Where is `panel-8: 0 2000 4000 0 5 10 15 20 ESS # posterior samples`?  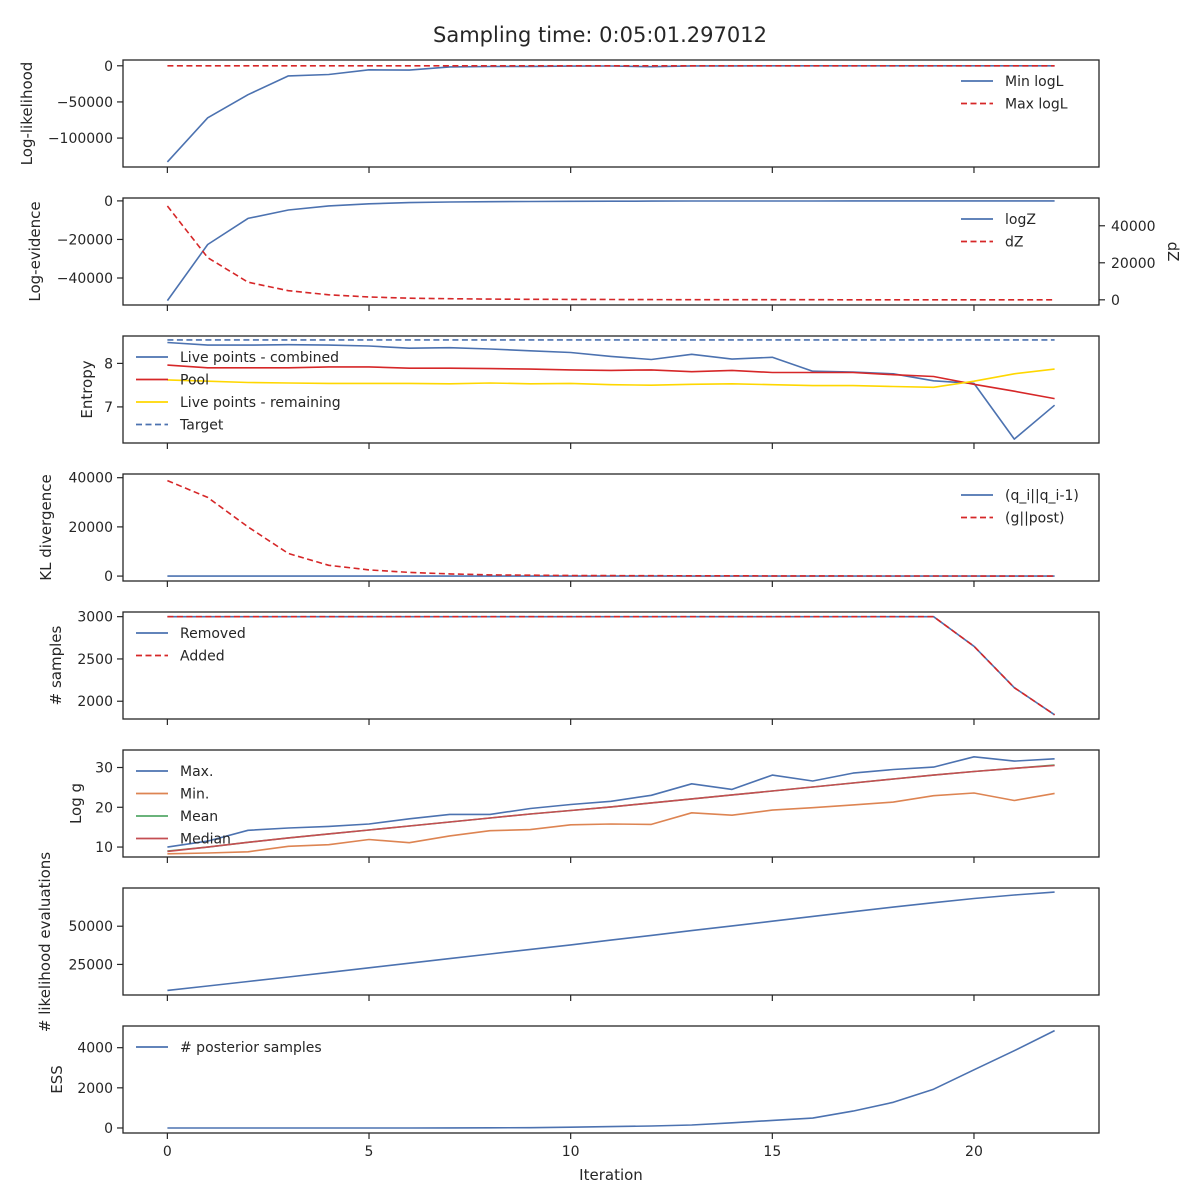 panel-8: 0 2000 4000 0 5 10 15 20 ESS # posterior samples is located at coordinates (574, 1092).